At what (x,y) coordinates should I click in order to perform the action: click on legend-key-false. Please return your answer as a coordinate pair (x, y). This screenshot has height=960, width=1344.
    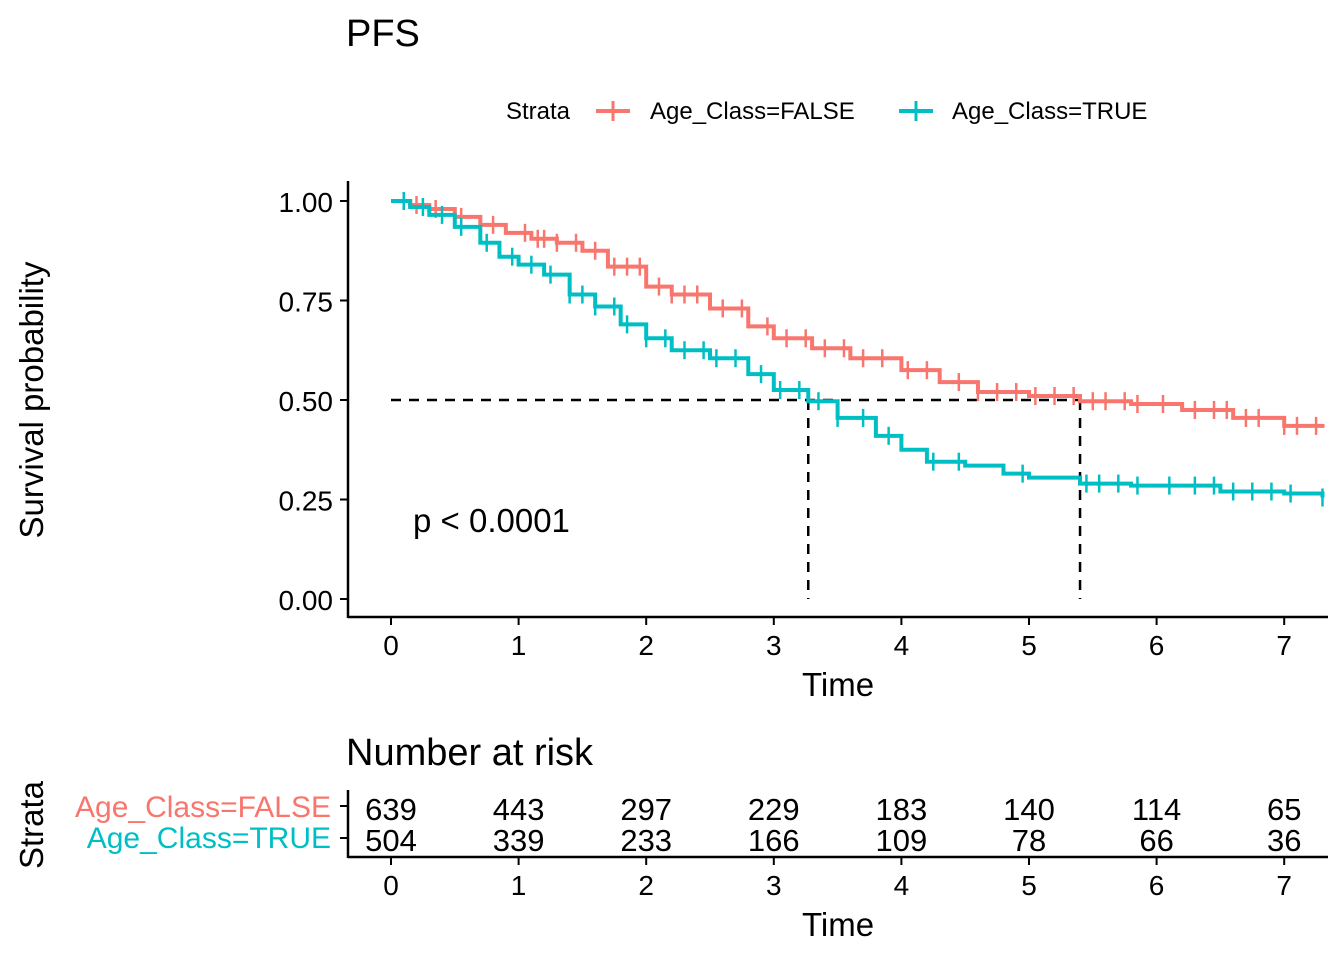
    Looking at the image, I should click on (613, 111).